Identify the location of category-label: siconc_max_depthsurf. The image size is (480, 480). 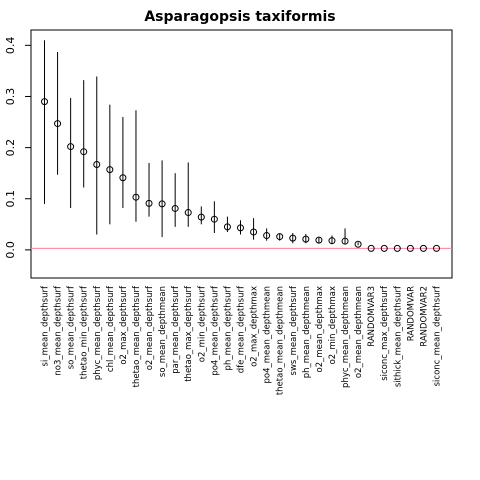
(385, 333).